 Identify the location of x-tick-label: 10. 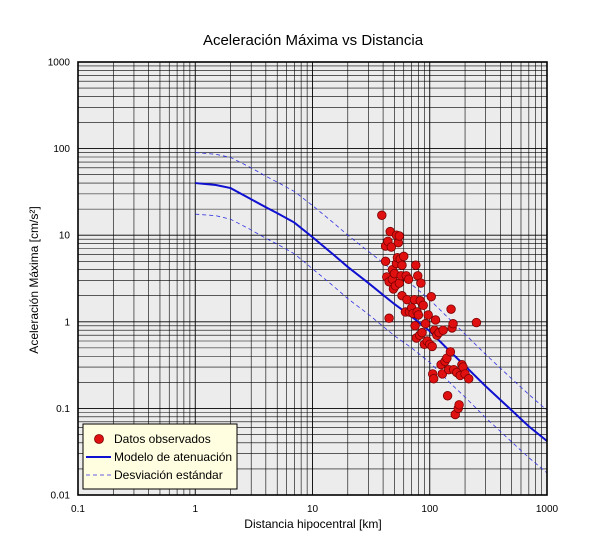
(313, 509).